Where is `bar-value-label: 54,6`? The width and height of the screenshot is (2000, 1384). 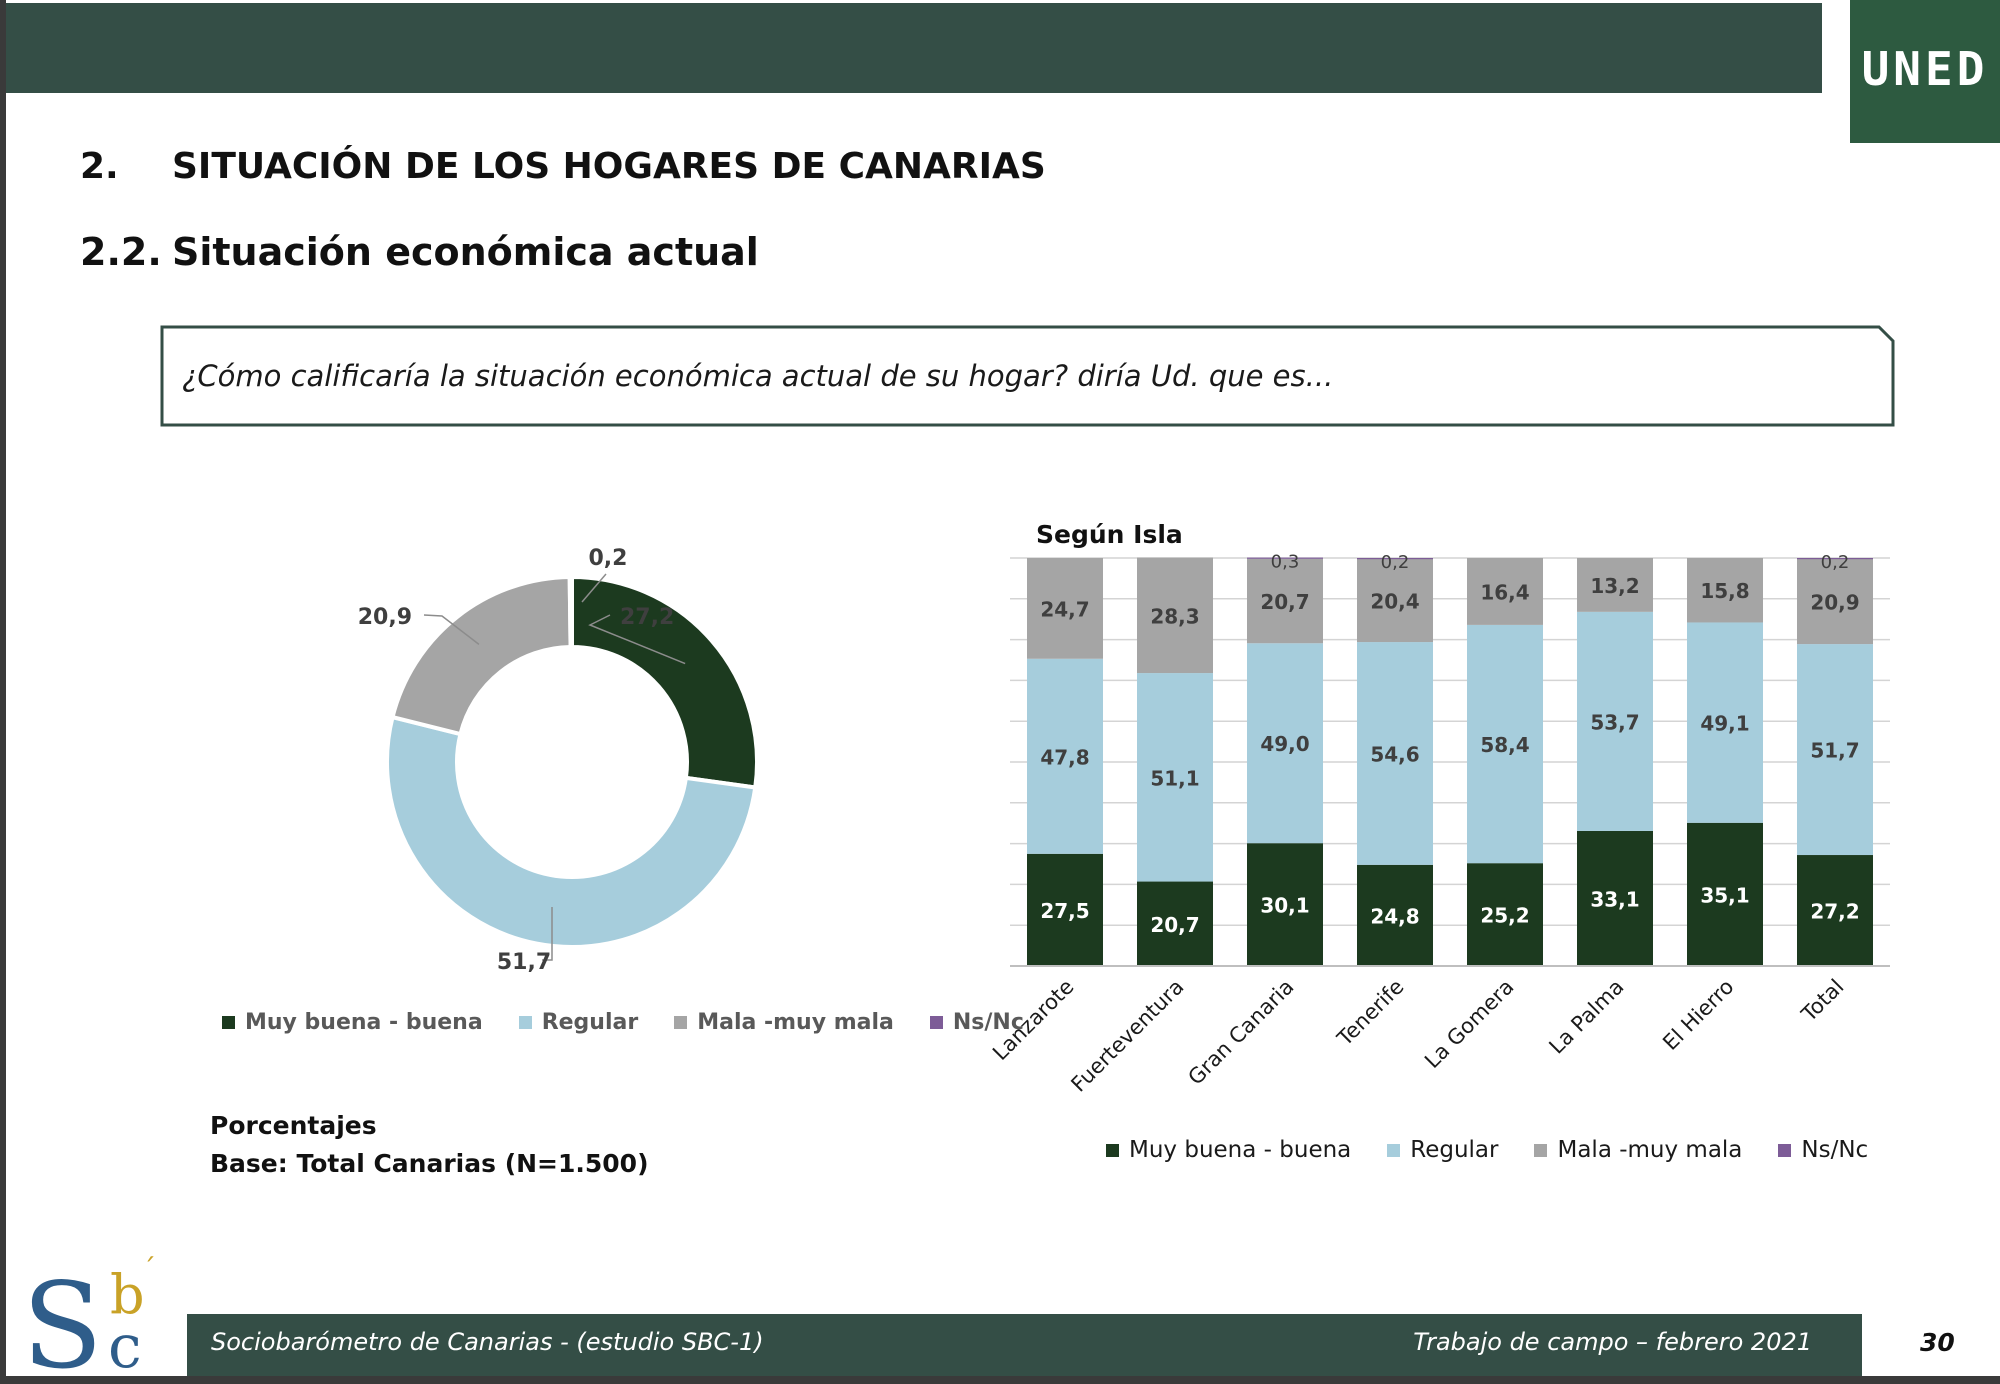
bar-value-label: 54,6 is located at coordinates (1394, 754).